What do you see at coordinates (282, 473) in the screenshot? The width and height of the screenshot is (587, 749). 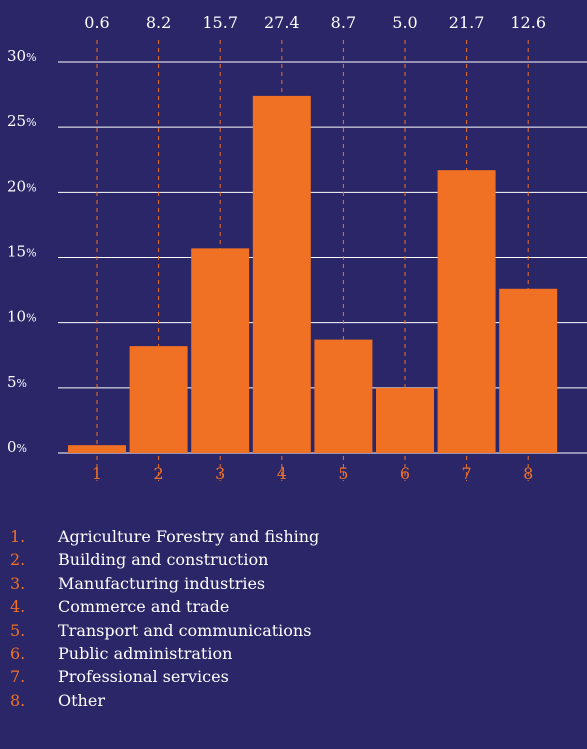 I see `x-tick-label: 4` at bounding box center [282, 473].